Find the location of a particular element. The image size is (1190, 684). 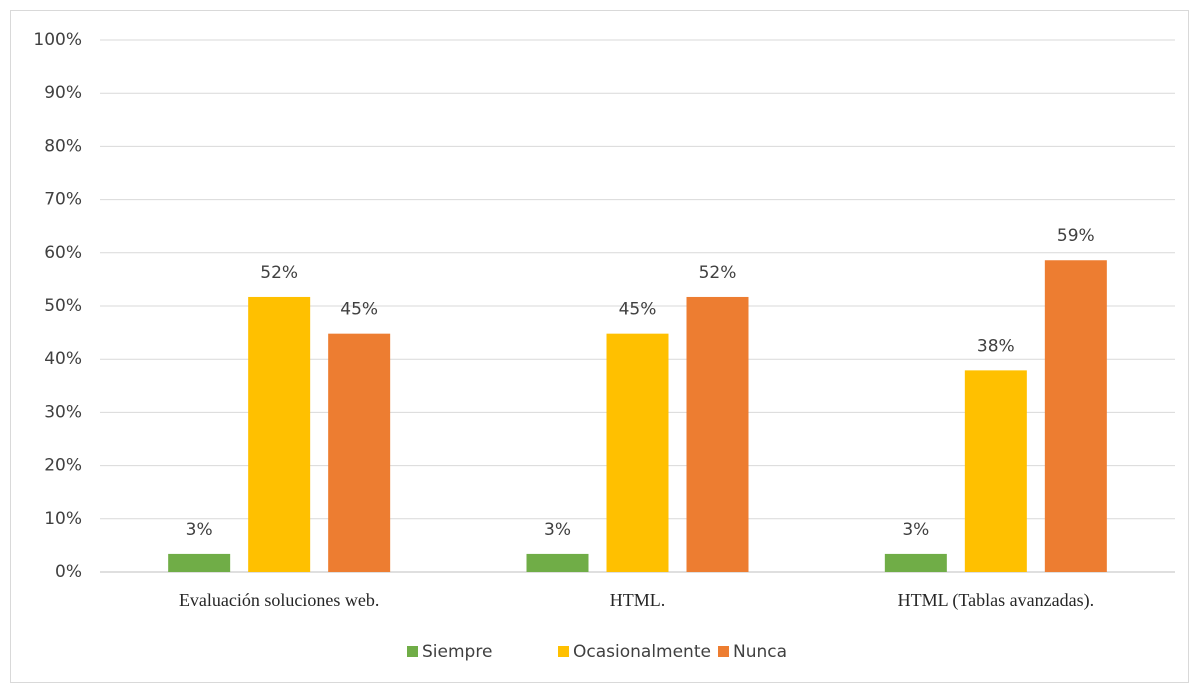

legend-label: Nunca is located at coordinates (760, 652).